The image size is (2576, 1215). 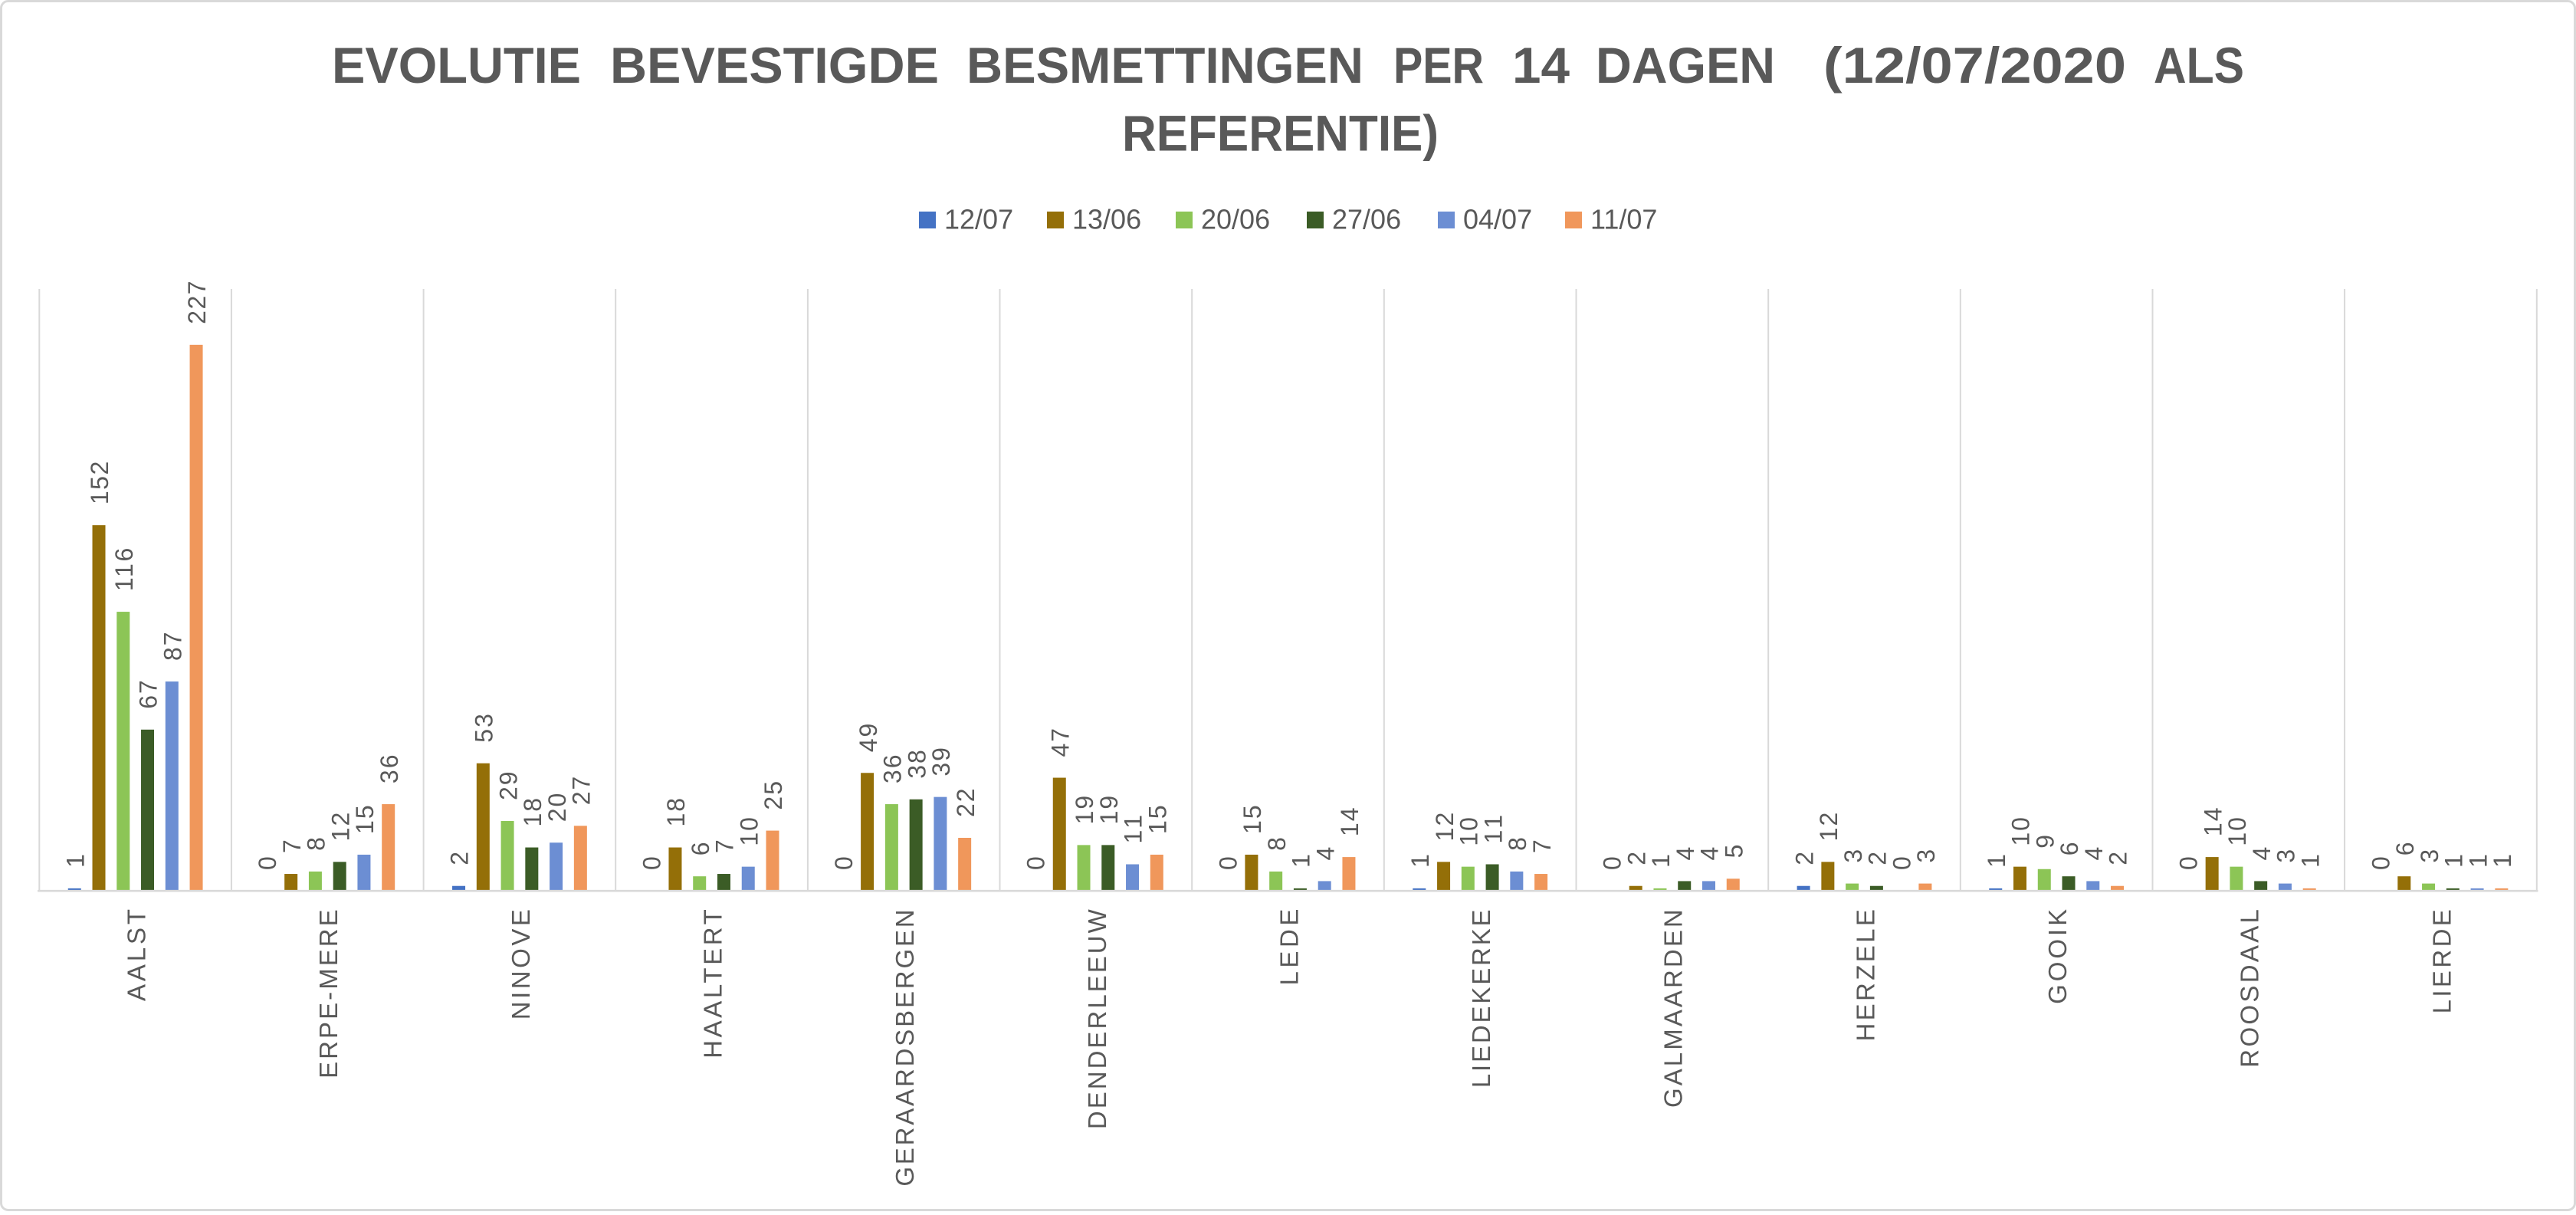 What do you see at coordinates (99, 482) in the screenshot?
I see `svg-text: 152` at bounding box center [99, 482].